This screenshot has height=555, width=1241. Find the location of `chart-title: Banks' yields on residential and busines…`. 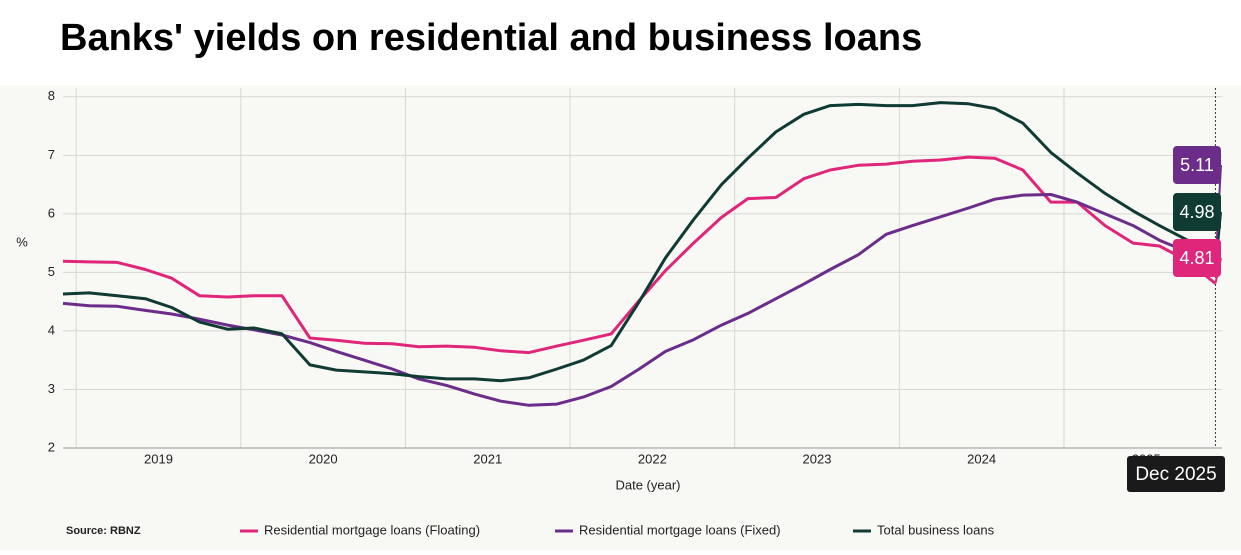

chart-title: Banks' yields on residential and busines… is located at coordinates (491, 38).